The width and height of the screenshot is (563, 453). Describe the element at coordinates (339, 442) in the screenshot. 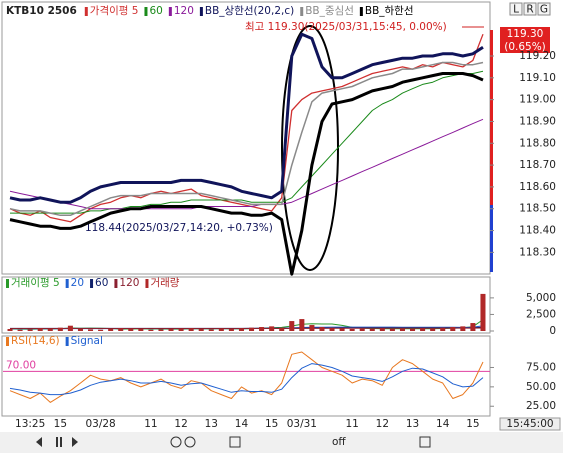

I see `btn-off: off` at that location.